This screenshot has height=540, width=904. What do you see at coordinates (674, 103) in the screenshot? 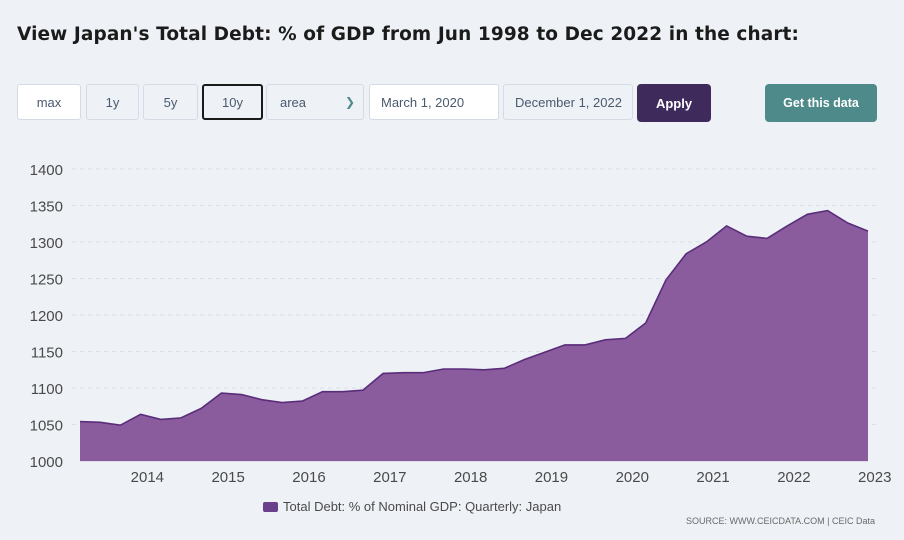
I see `apply-button: Apply` at bounding box center [674, 103].